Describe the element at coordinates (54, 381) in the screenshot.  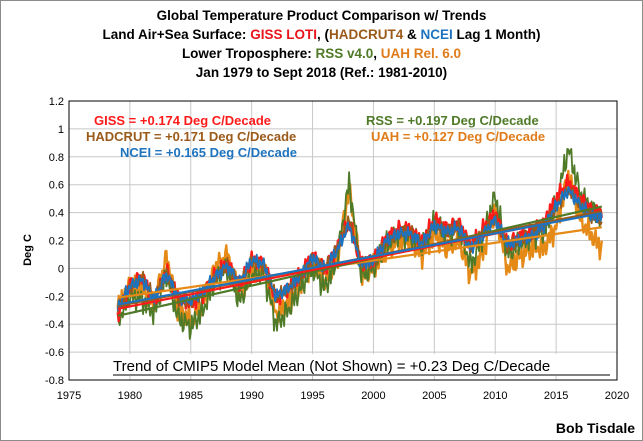
I see `y-tick-label: -0.8` at that location.